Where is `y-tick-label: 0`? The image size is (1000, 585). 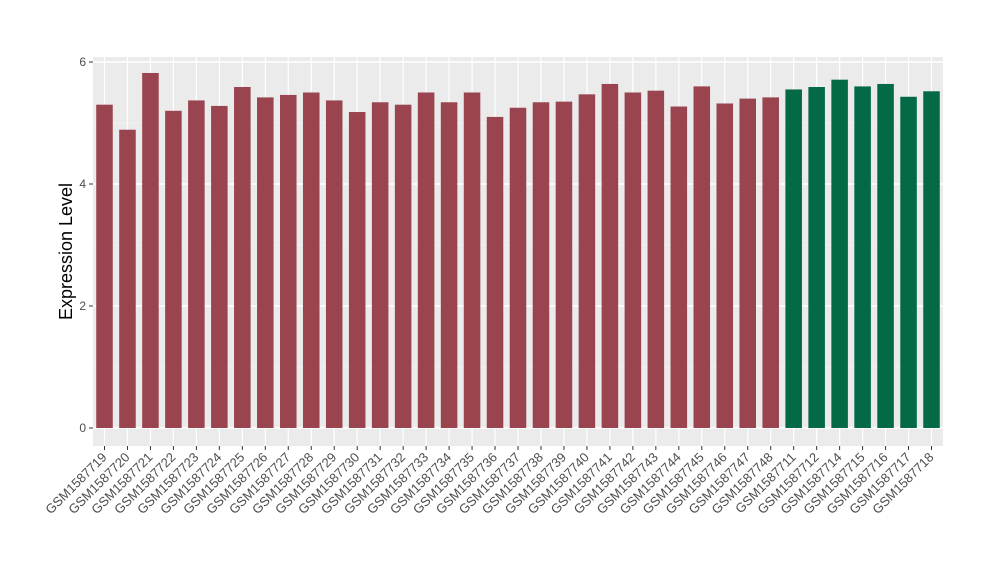
y-tick-label: 0 is located at coordinates (82, 428).